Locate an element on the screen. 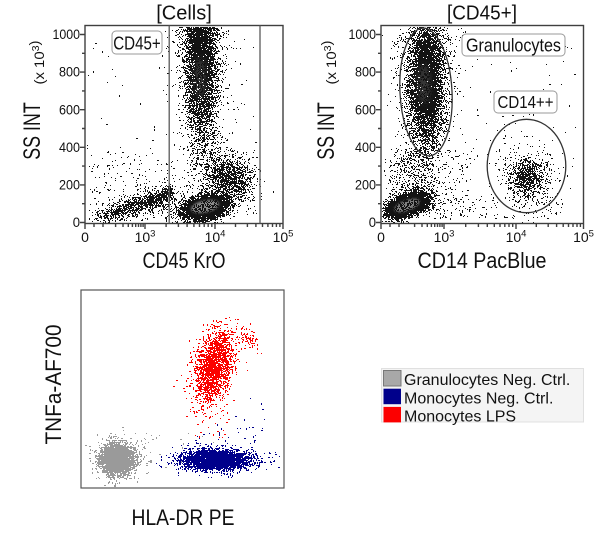 The height and width of the screenshot is (552, 600). svg-text: TNFa-AF700 is located at coordinates (53, 385).